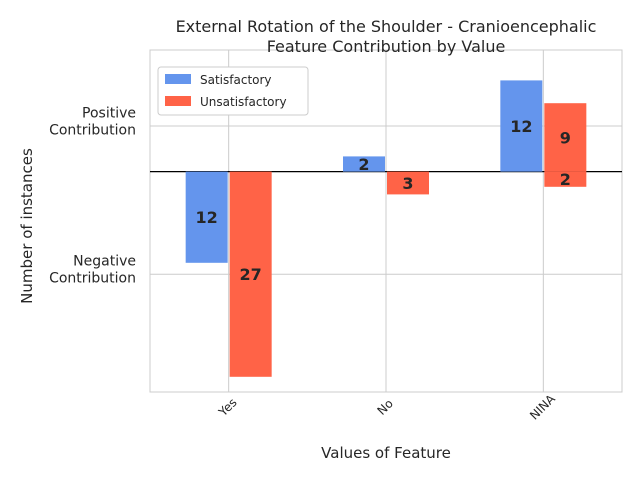 This screenshot has width=640, height=480. I want to click on bar-satisfactory-nina, so click(521, 126).